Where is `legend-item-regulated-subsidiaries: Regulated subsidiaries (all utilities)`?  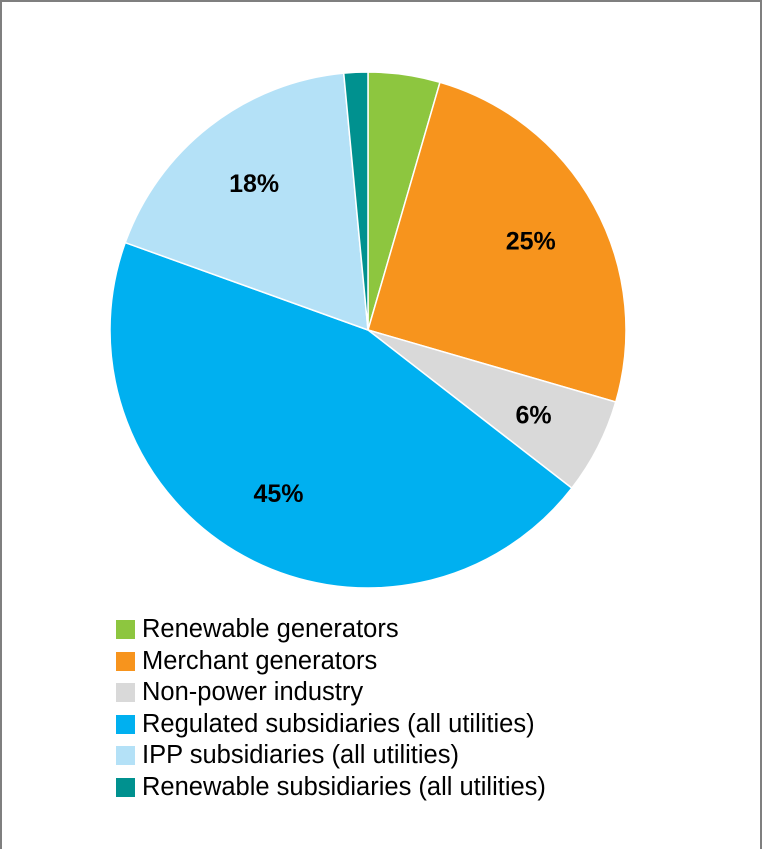 legend-item-regulated-subsidiaries: Regulated subsidiaries (all utilities) is located at coordinates (331, 725).